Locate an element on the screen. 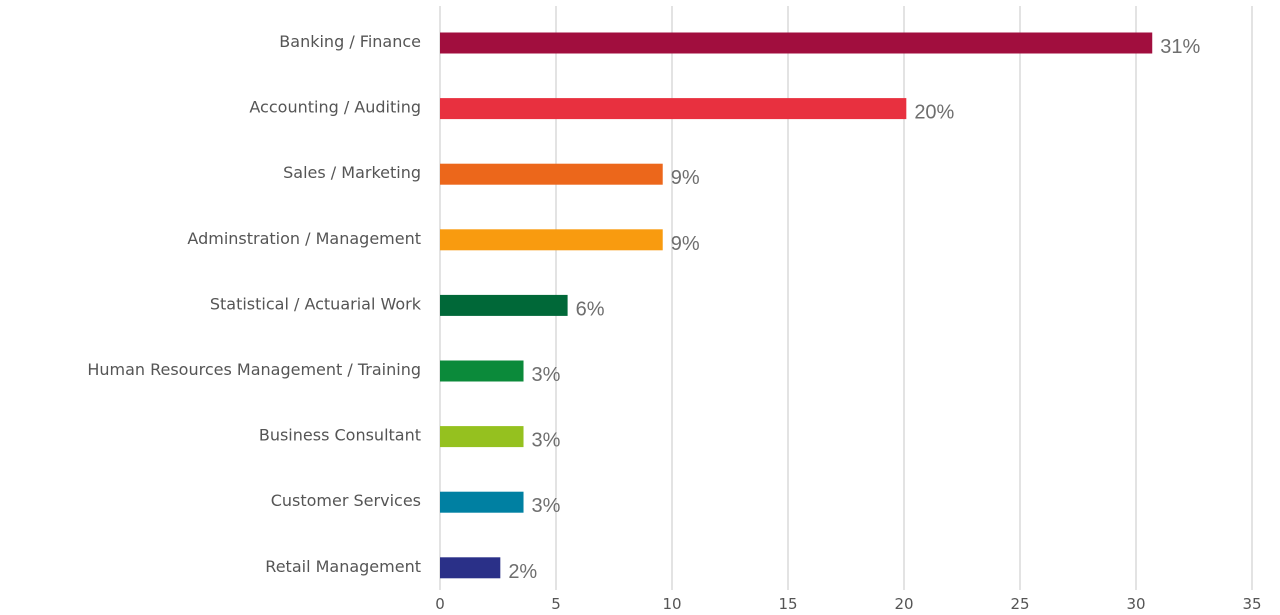  x-tick-label: 10 is located at coordinates (671, 604).